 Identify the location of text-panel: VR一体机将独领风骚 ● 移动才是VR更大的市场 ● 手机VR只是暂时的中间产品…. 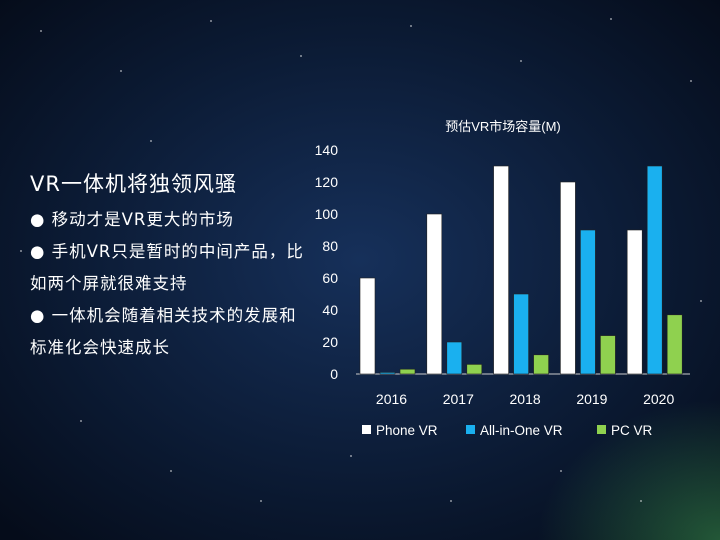
(170, 266).